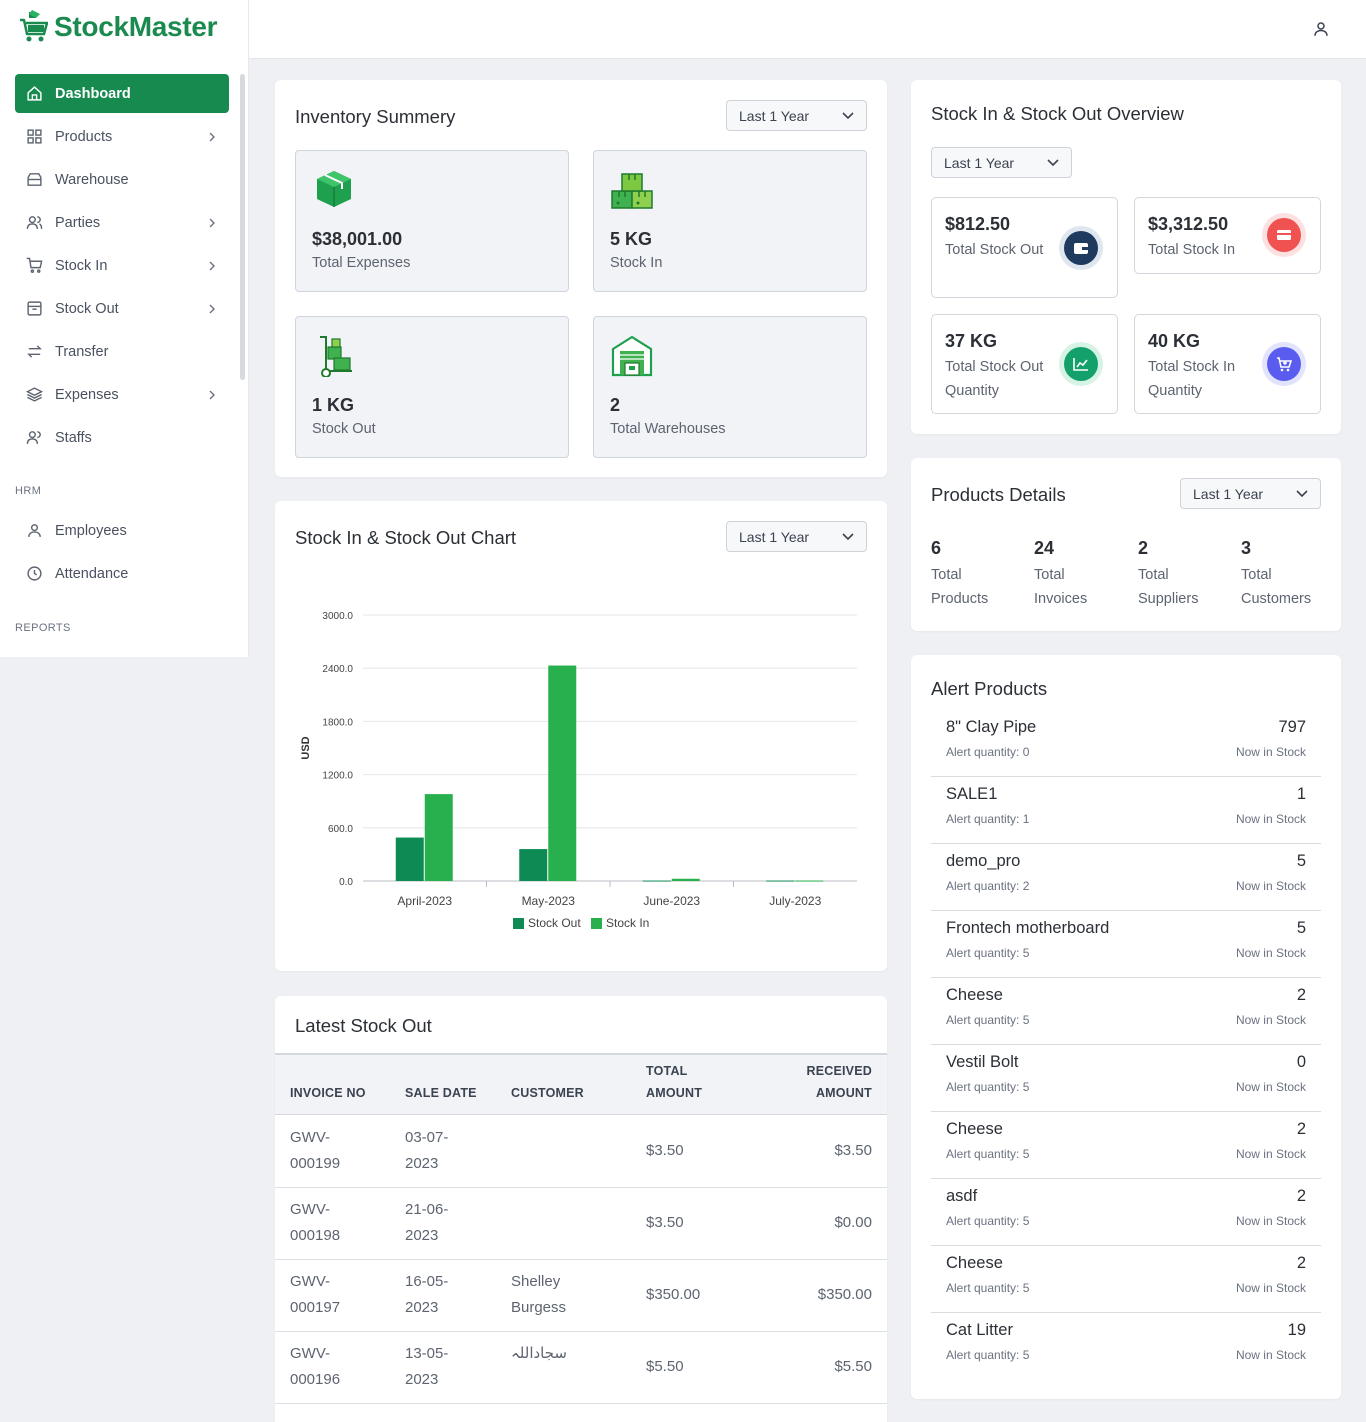 This screenshot has width=1366, height=1422. I want to click on col-total-amount: TOTAL AMOUNT, so click(674, 1082).